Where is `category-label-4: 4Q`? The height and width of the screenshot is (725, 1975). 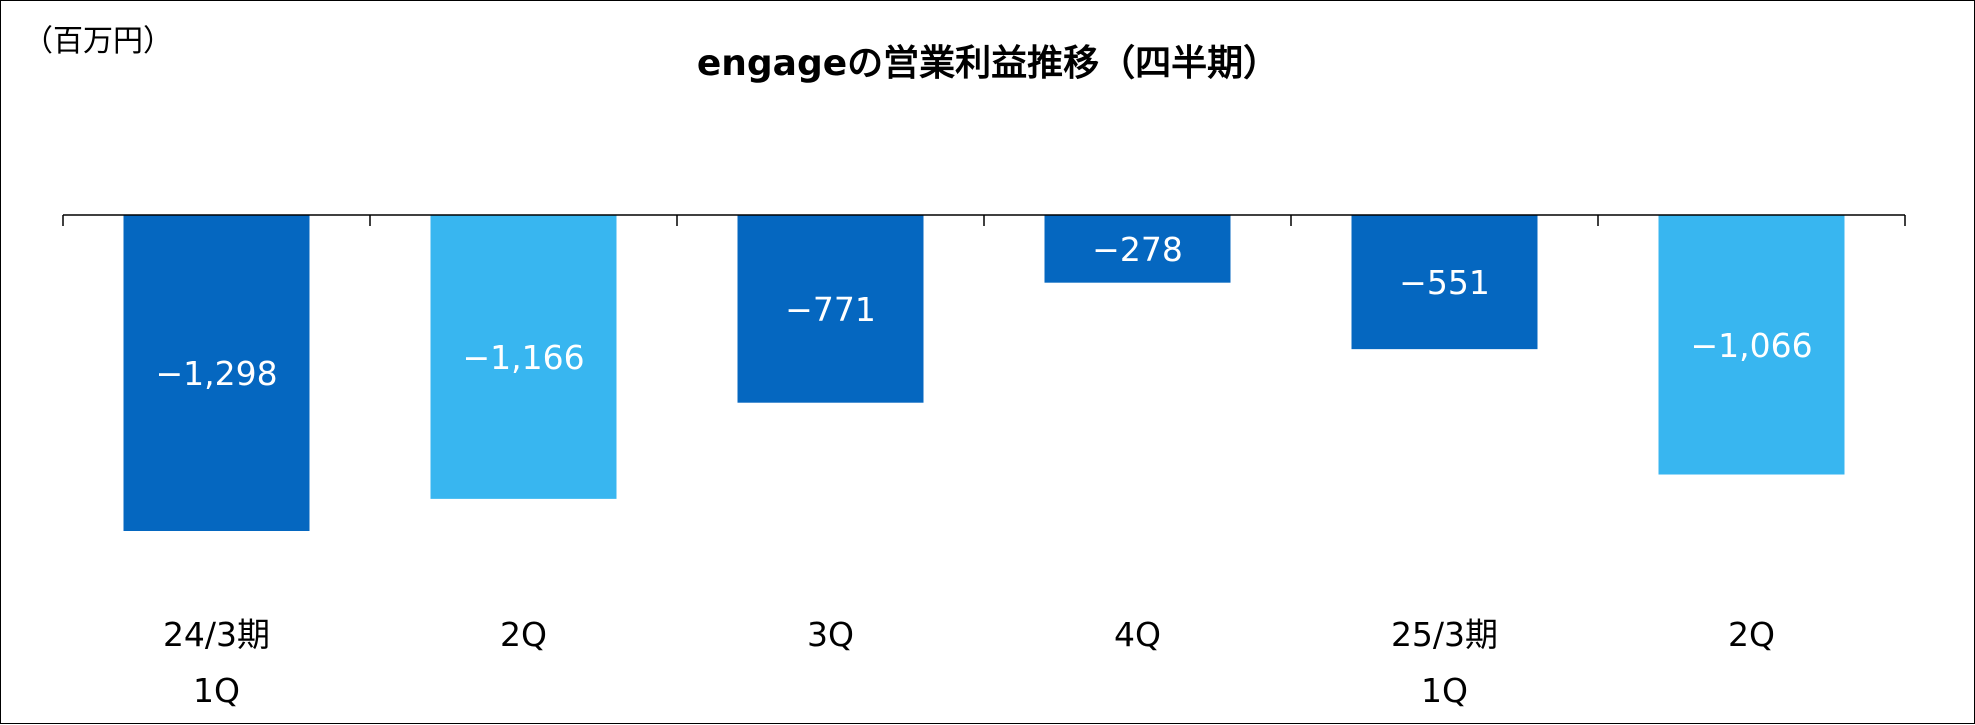
category-label-4: 4Q is located at coordinates (1137, 634).